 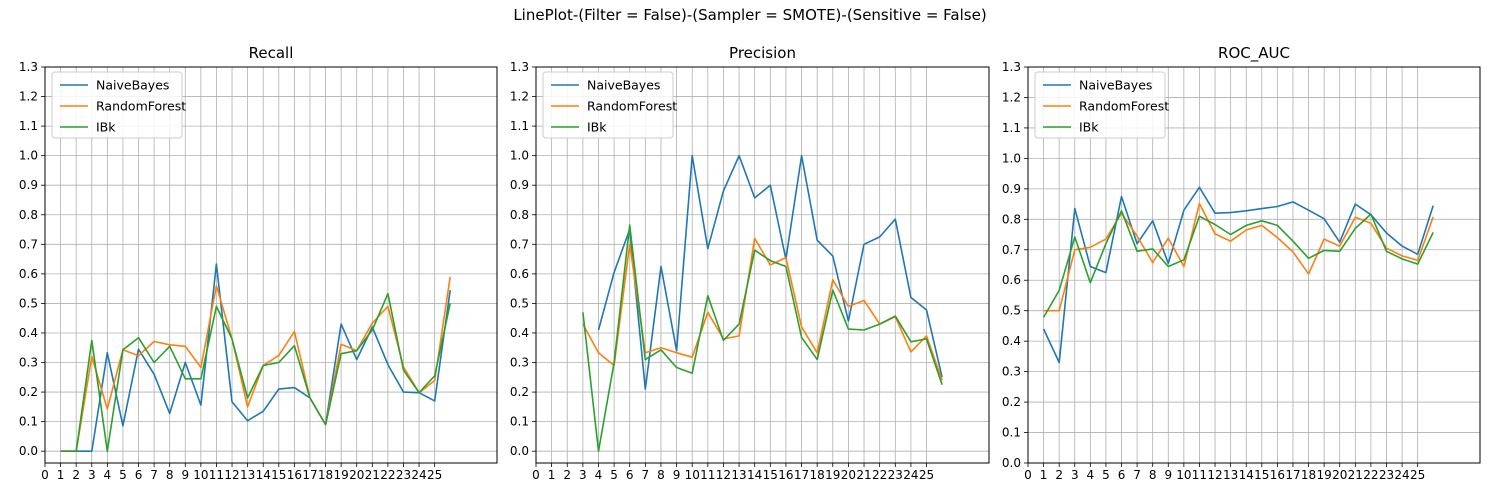 I want to click on y-tick-label: 0.9, so click(x=519, y=185).